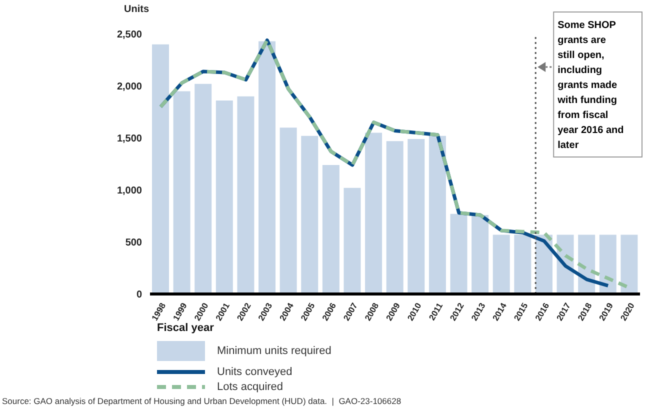 Image resolution: width=646 pixels, height=409 pixels. I want to click on y-tick-label: 1,000, so click(129, 191).